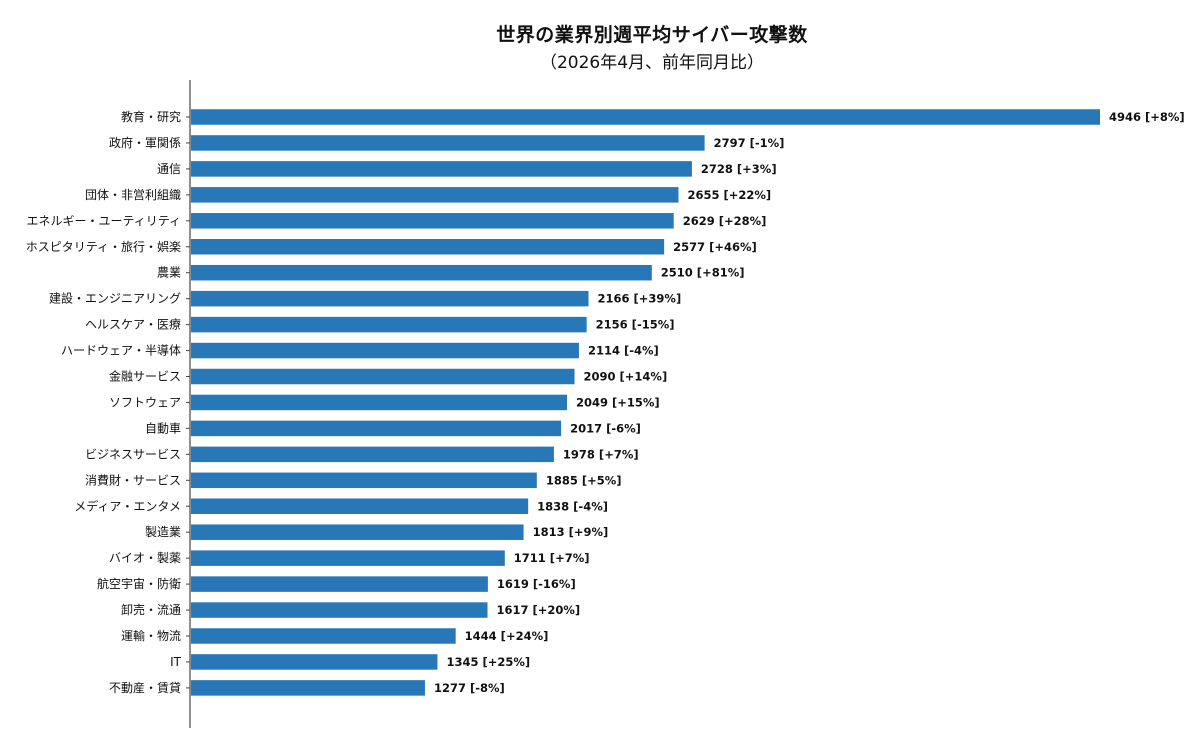 Image resolution: width=1200 pixels, height=736 pixels. I want to click on bar-value-label: 1277 [-8%], so click(469, 688).